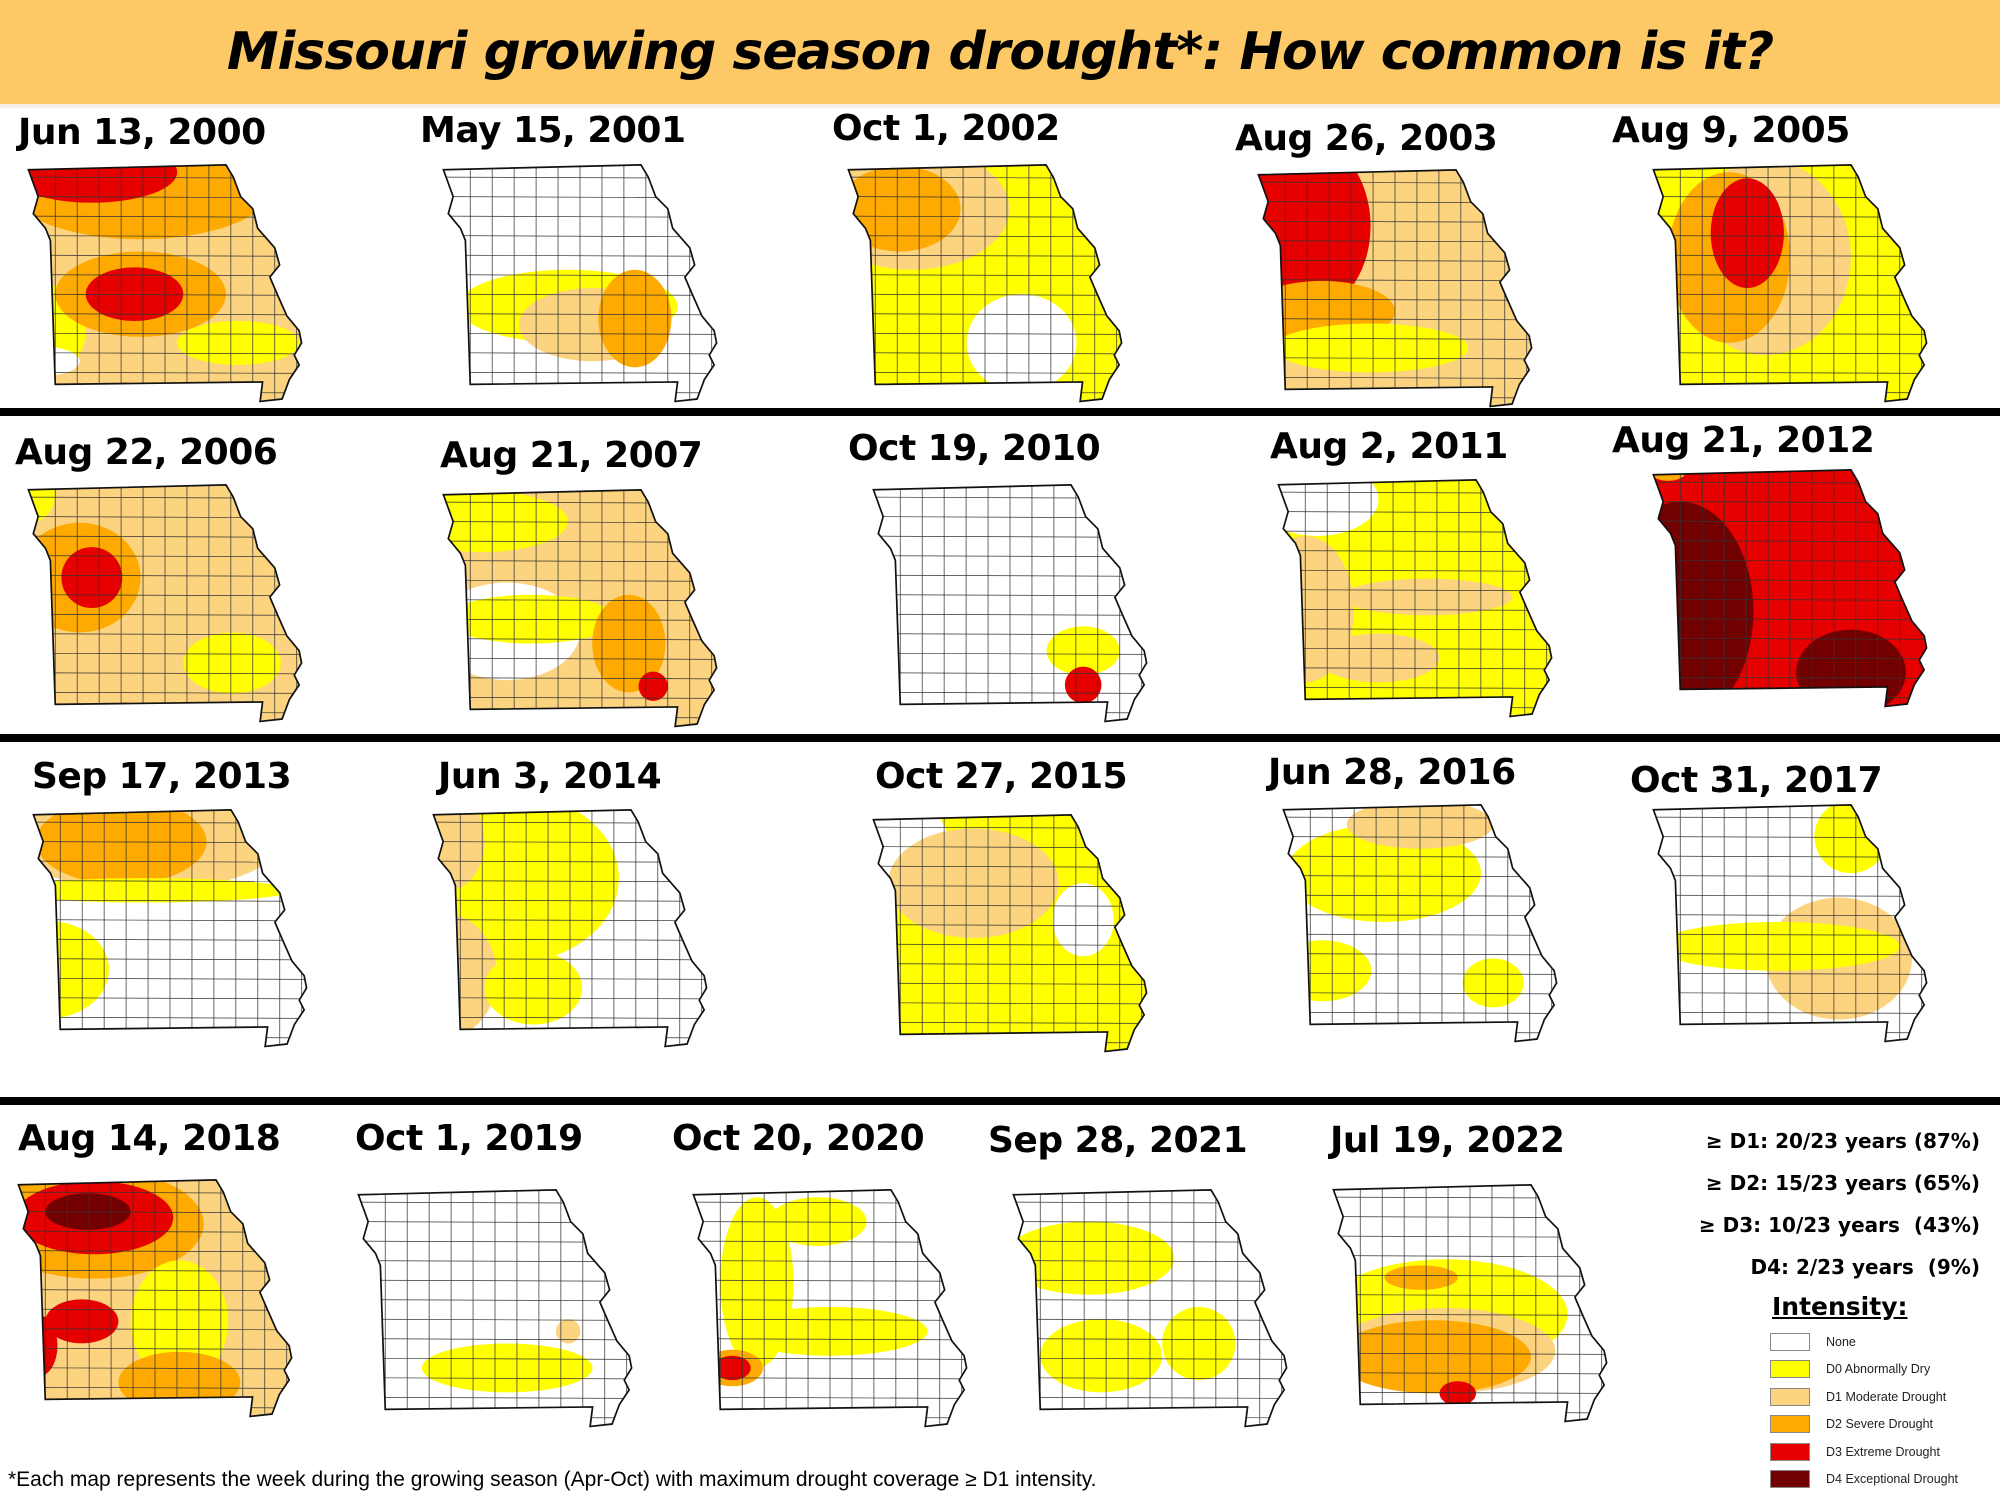 The image size is (2000, 1500). What do you see at coordinates (1840, 1306) in the screenshot?
I see `legend-title: Intensity:` at bounding box center [1840, 1306].